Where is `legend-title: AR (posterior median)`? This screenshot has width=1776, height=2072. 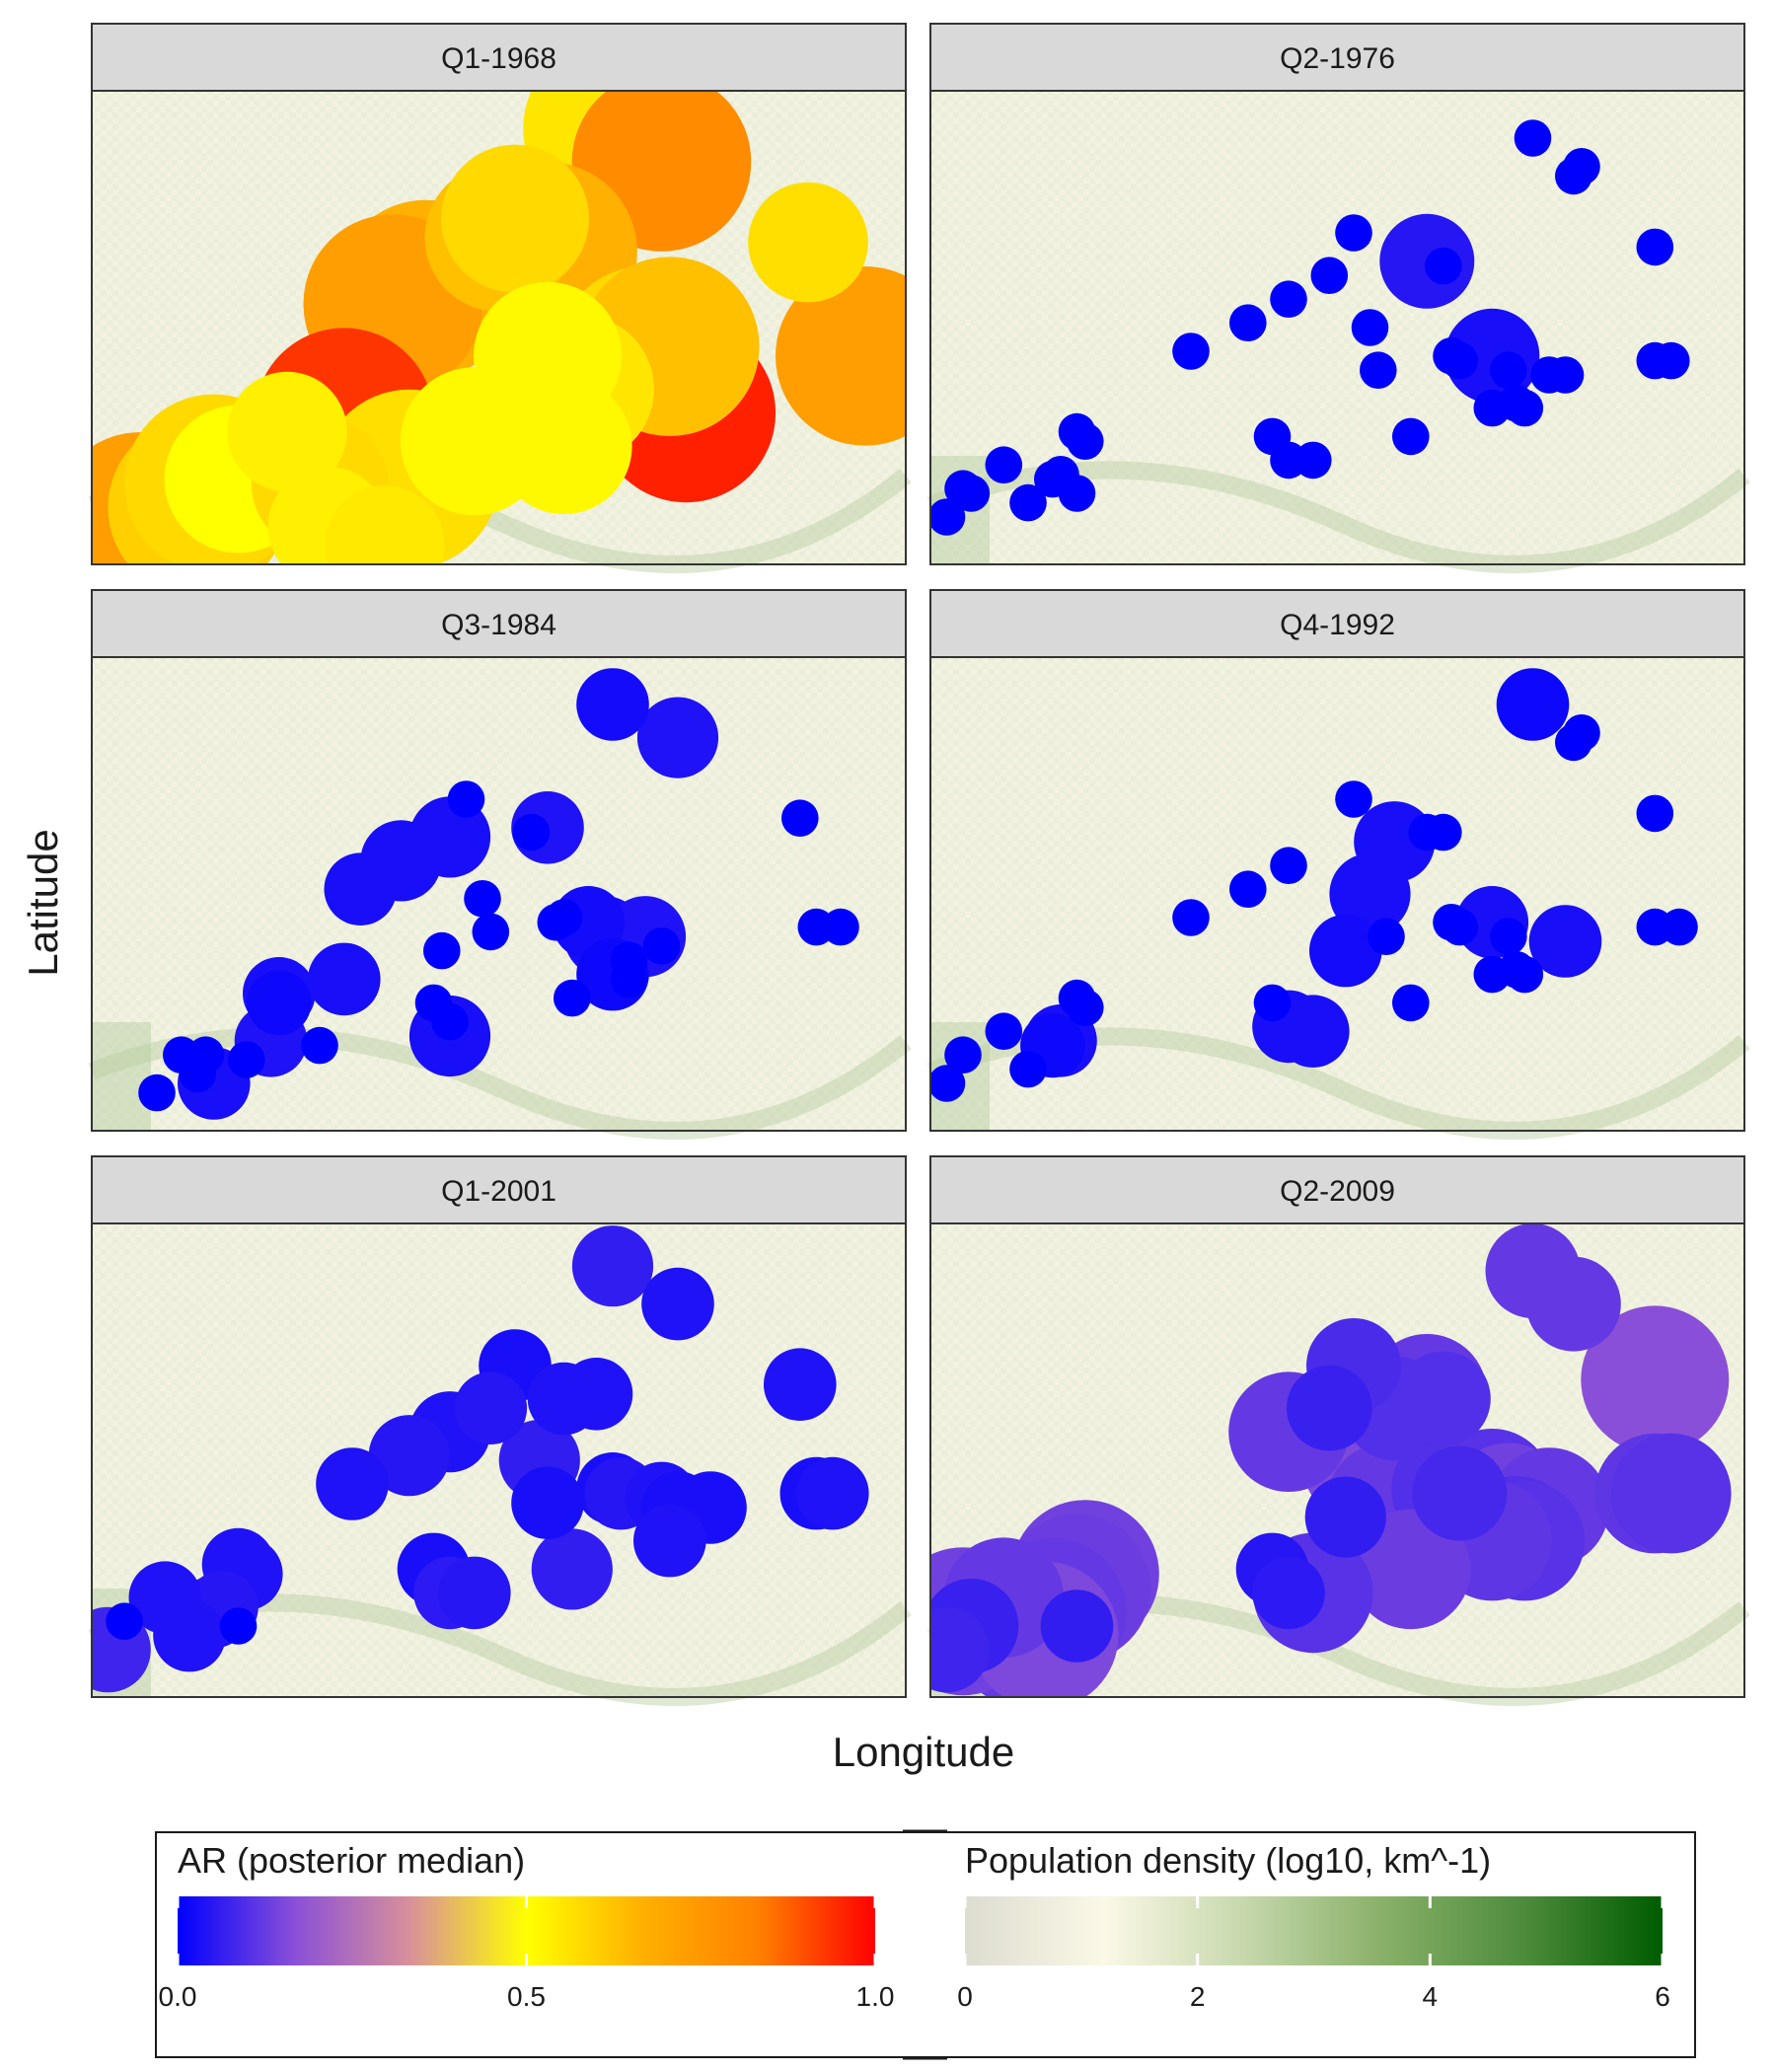
legend-title: AR (posterior median) is located at coordinates (352, 1861).